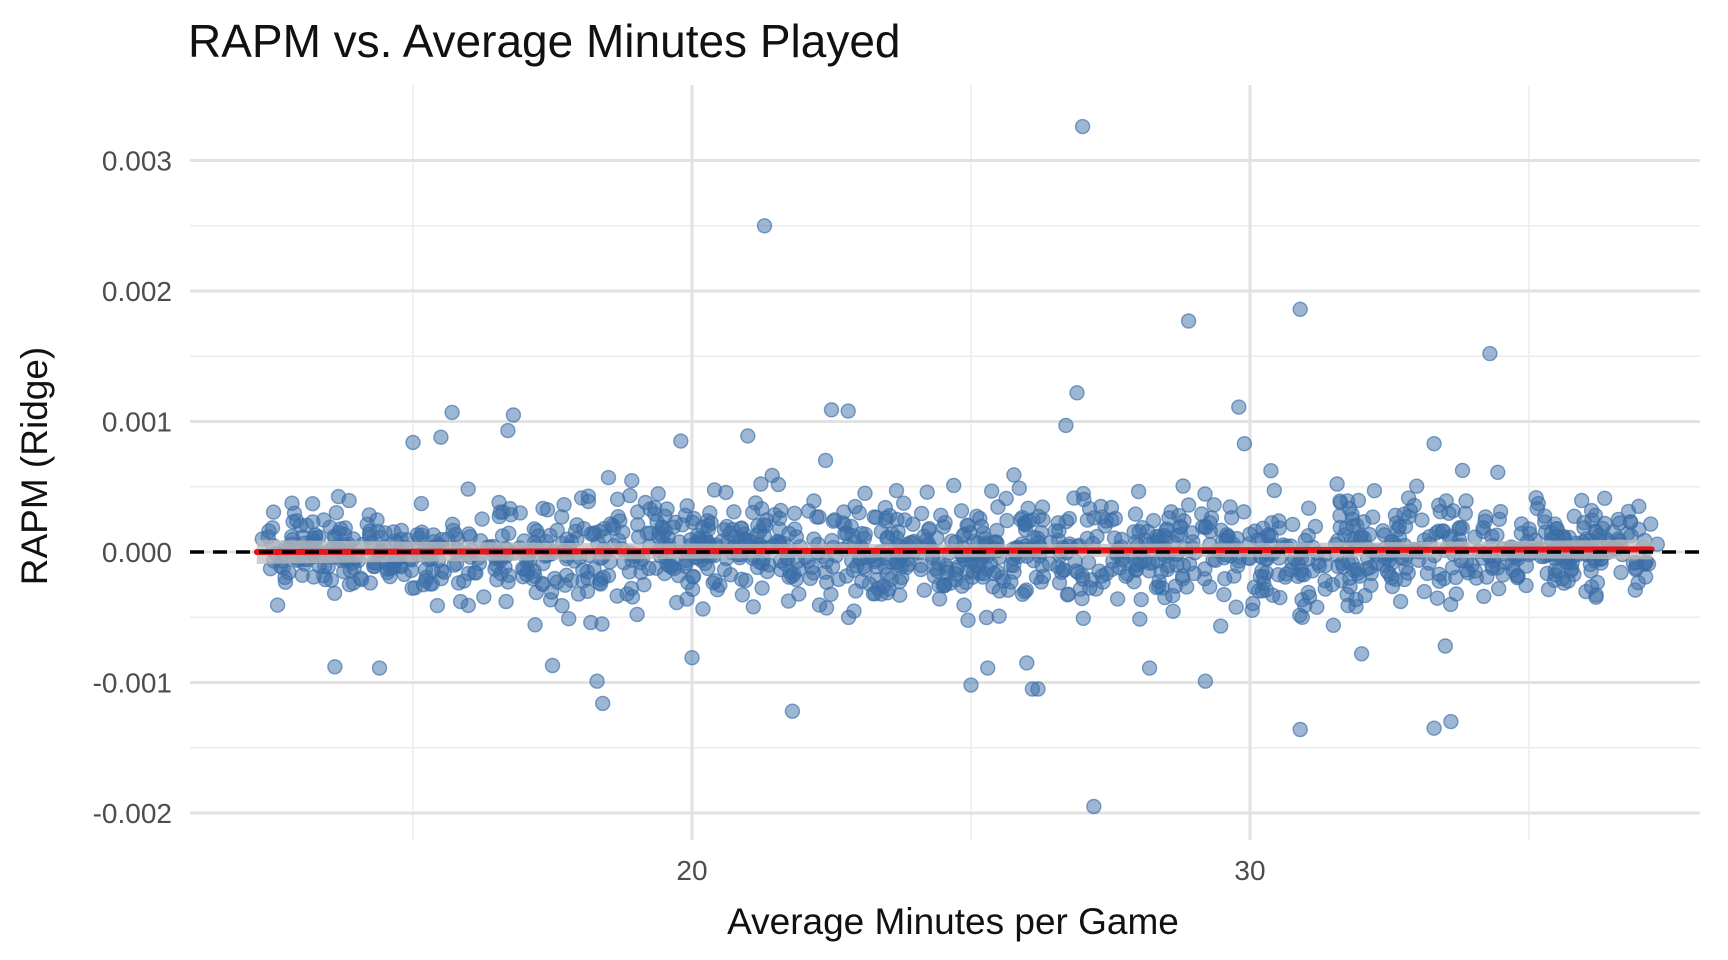 This screenshot has width=1728, height=960. What do you see at coordinates (691, 870) in the screenshot?
I see `x-tick-label: 20` at bounding box center [691, 870].